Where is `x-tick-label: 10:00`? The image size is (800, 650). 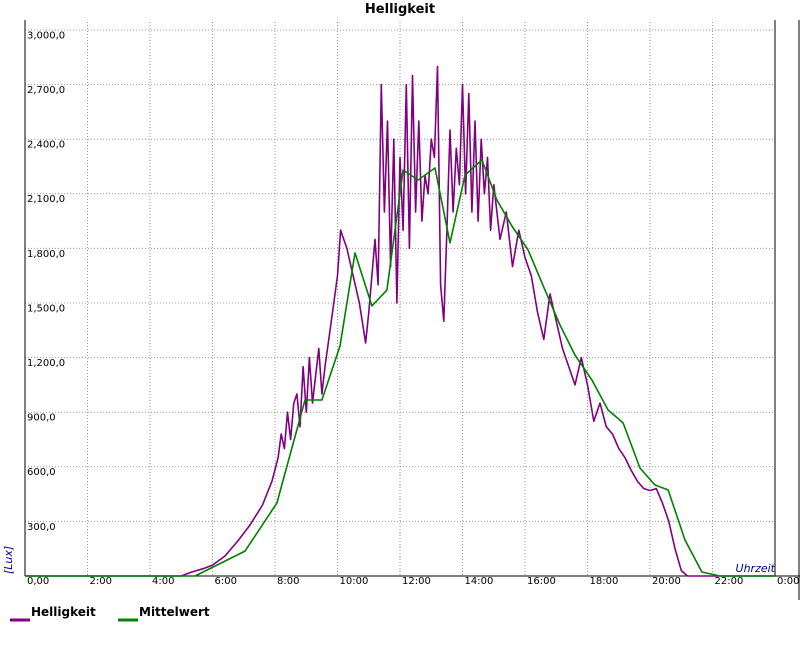
x-tick-label: 10:00 is located at coordinates (354, 581).